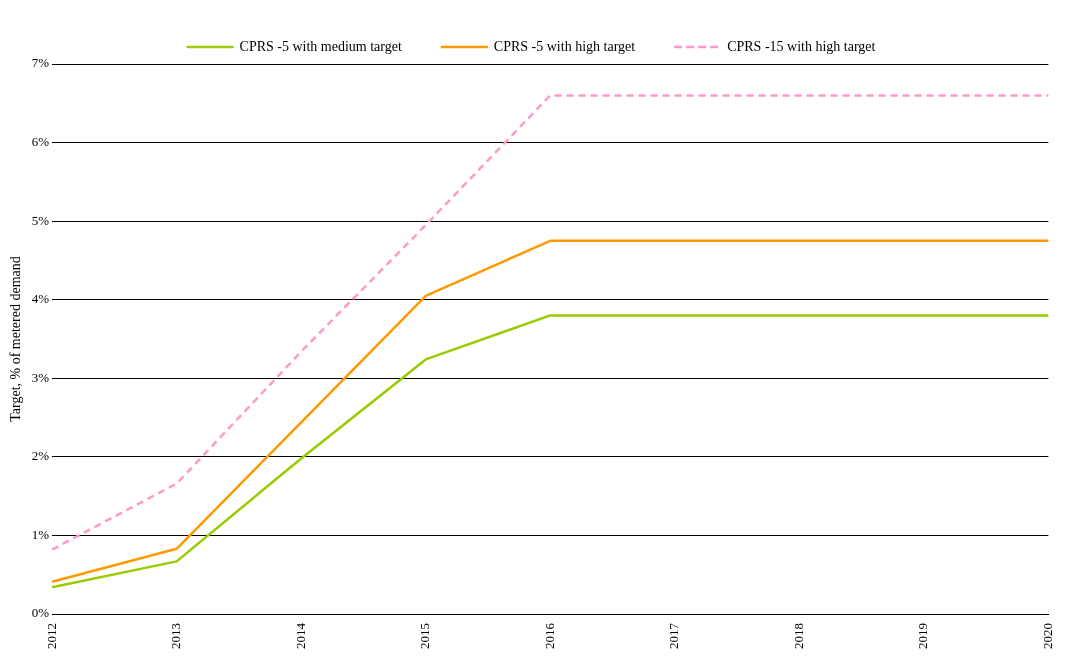  Describe the element at coordinates (40, 456) in the screenshot. I see `y-tick-label: 2%` at that location.